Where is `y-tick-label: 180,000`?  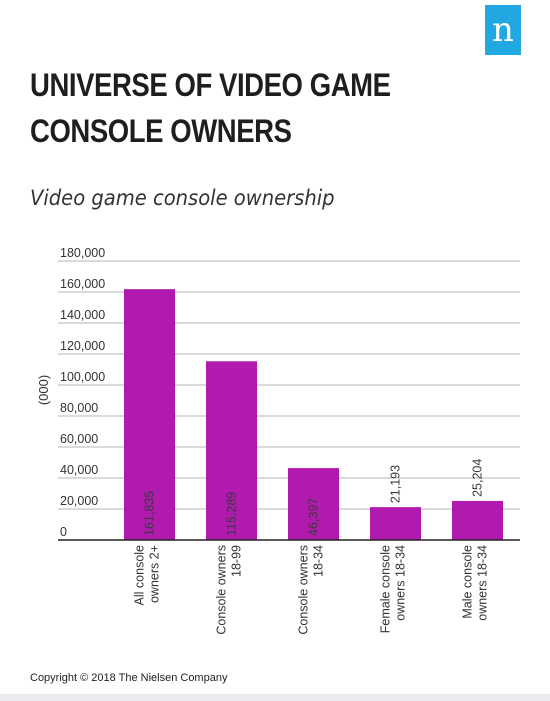 y-tick-label: 180,000 is located at coordinates (82, 253).